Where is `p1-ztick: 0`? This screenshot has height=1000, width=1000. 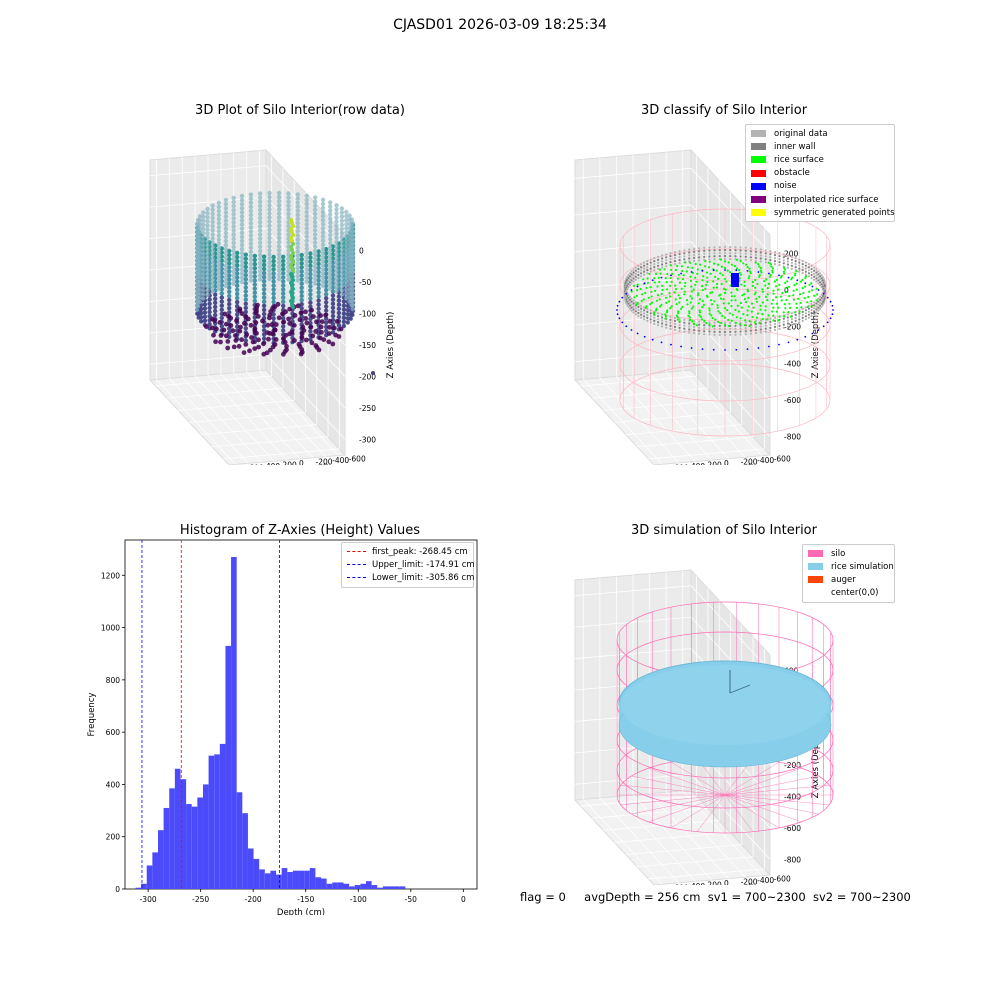 p1-ztick: 0 is located at coordinates (361, 251).